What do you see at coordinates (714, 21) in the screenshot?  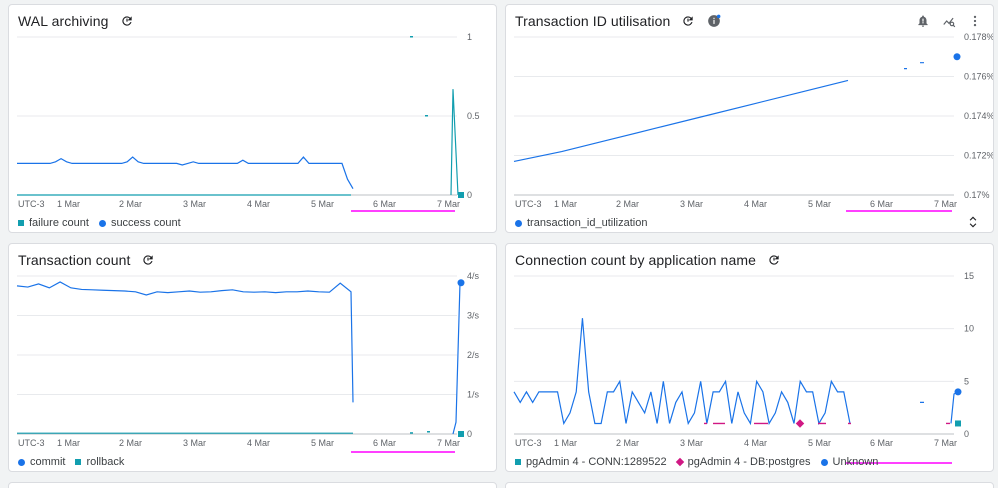 I see `info-icon` at bounding box center [714, 21].